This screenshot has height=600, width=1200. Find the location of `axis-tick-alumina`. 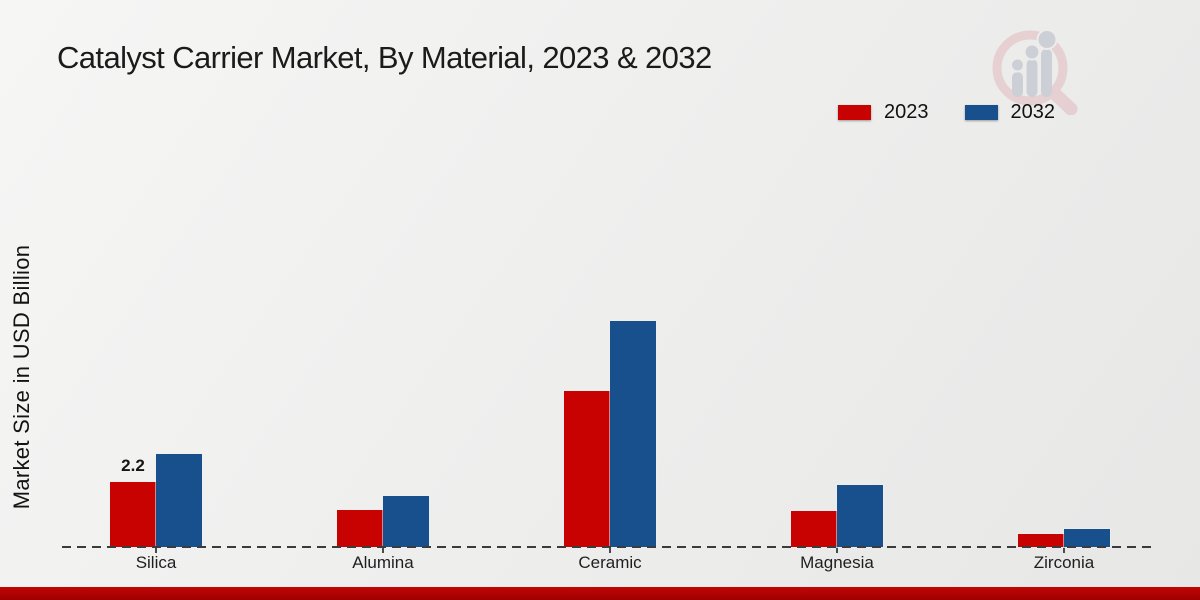

axis-tick-alumina is located at coordinates (383, 550).